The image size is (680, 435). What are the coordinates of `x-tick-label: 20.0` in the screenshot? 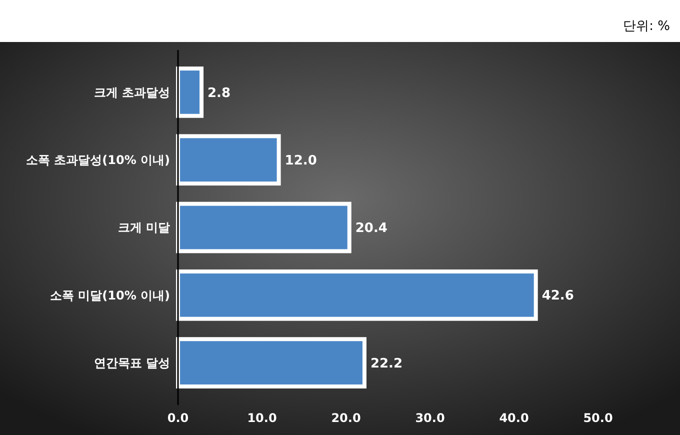 It's located at (346, 418).